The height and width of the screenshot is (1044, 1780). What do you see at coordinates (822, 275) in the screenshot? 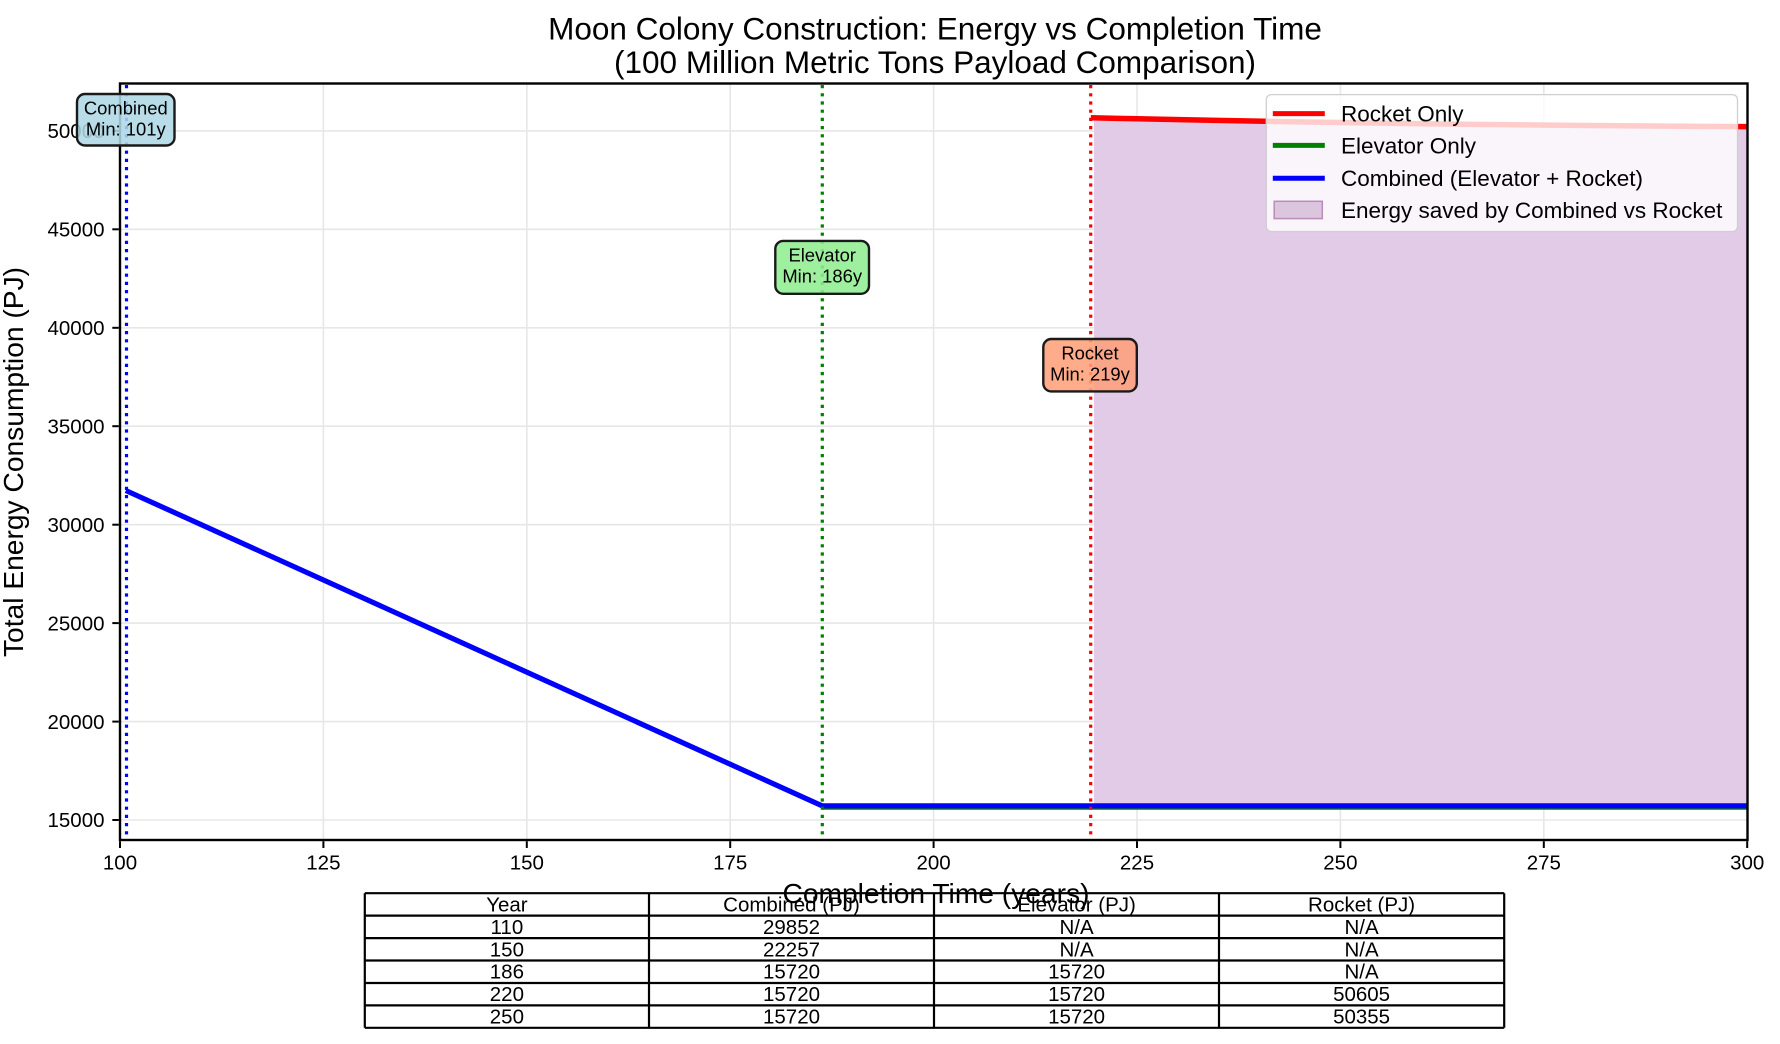
I see `svg-text: Min: 186y` at bounding box center [822, 275].